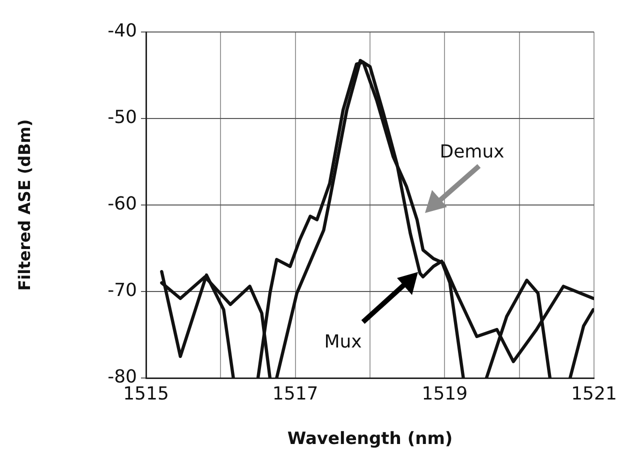  I want to click on y-tick-label: -50, so click(122, 117).